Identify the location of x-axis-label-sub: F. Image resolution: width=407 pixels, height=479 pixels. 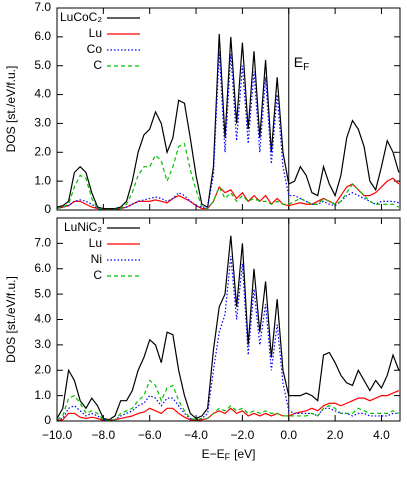
(228, 457).